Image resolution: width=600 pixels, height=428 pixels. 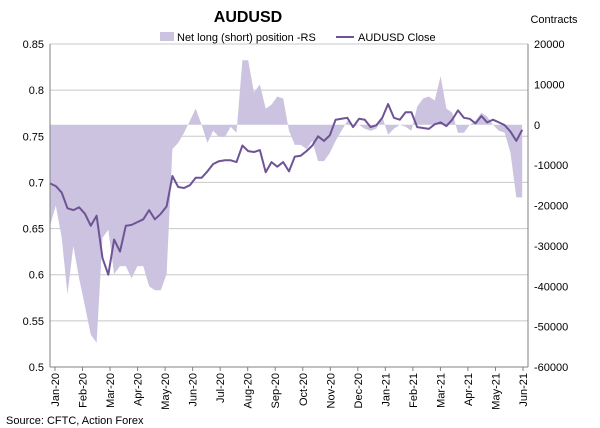 What do you see at coordinates (166, 391) in the screenshot?
I see `x-tick-label: May-20` at bounding box center [166, 391].